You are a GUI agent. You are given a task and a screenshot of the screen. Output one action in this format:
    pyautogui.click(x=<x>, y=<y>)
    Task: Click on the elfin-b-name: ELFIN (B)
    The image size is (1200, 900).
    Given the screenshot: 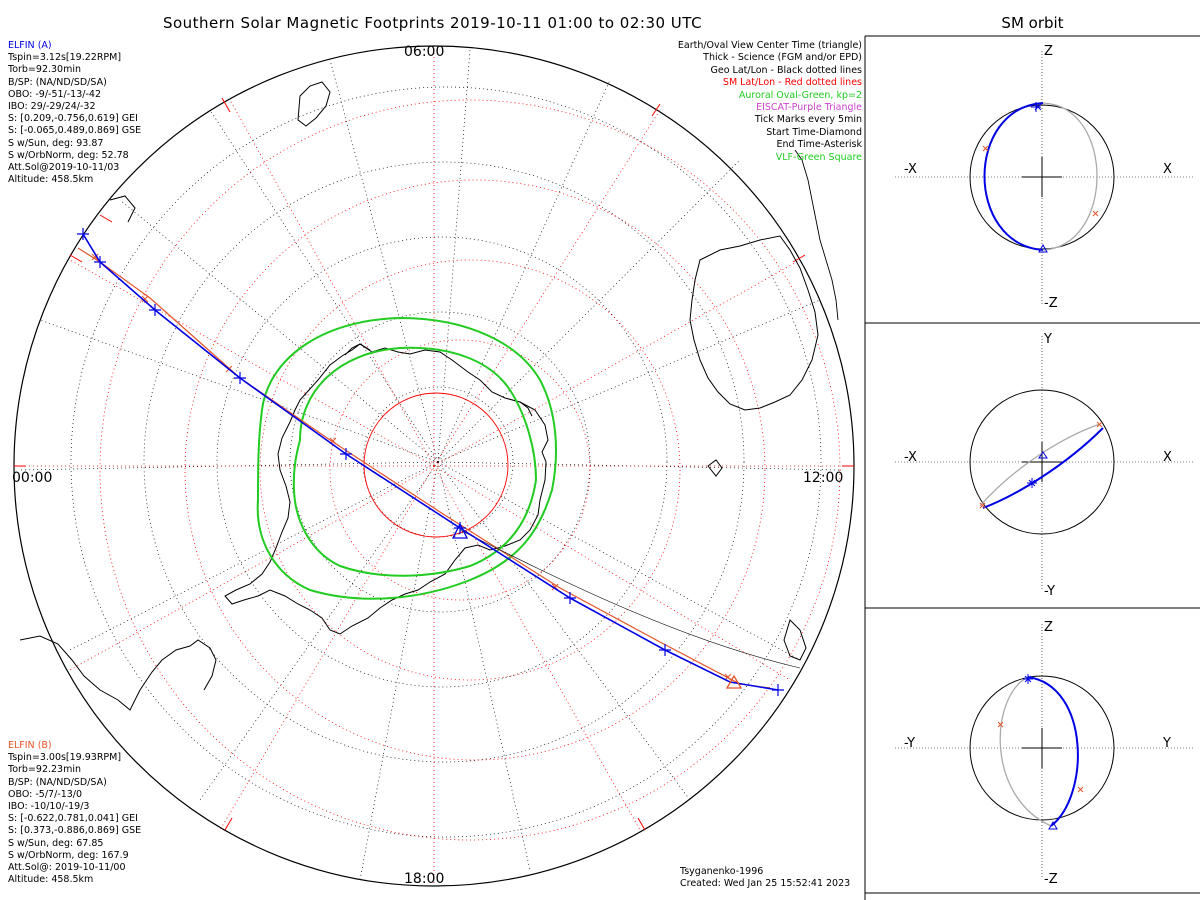 What is the action you would take?
    pyautogui.click(x=30, y=745)
    